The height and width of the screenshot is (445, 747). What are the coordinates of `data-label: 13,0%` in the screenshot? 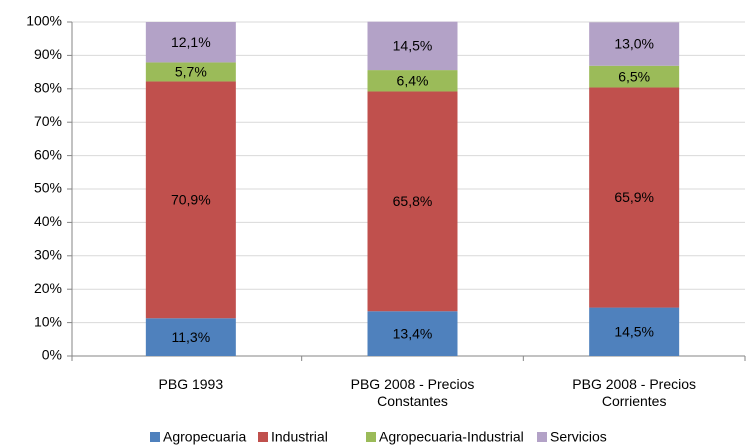 It's located at (634, 44).